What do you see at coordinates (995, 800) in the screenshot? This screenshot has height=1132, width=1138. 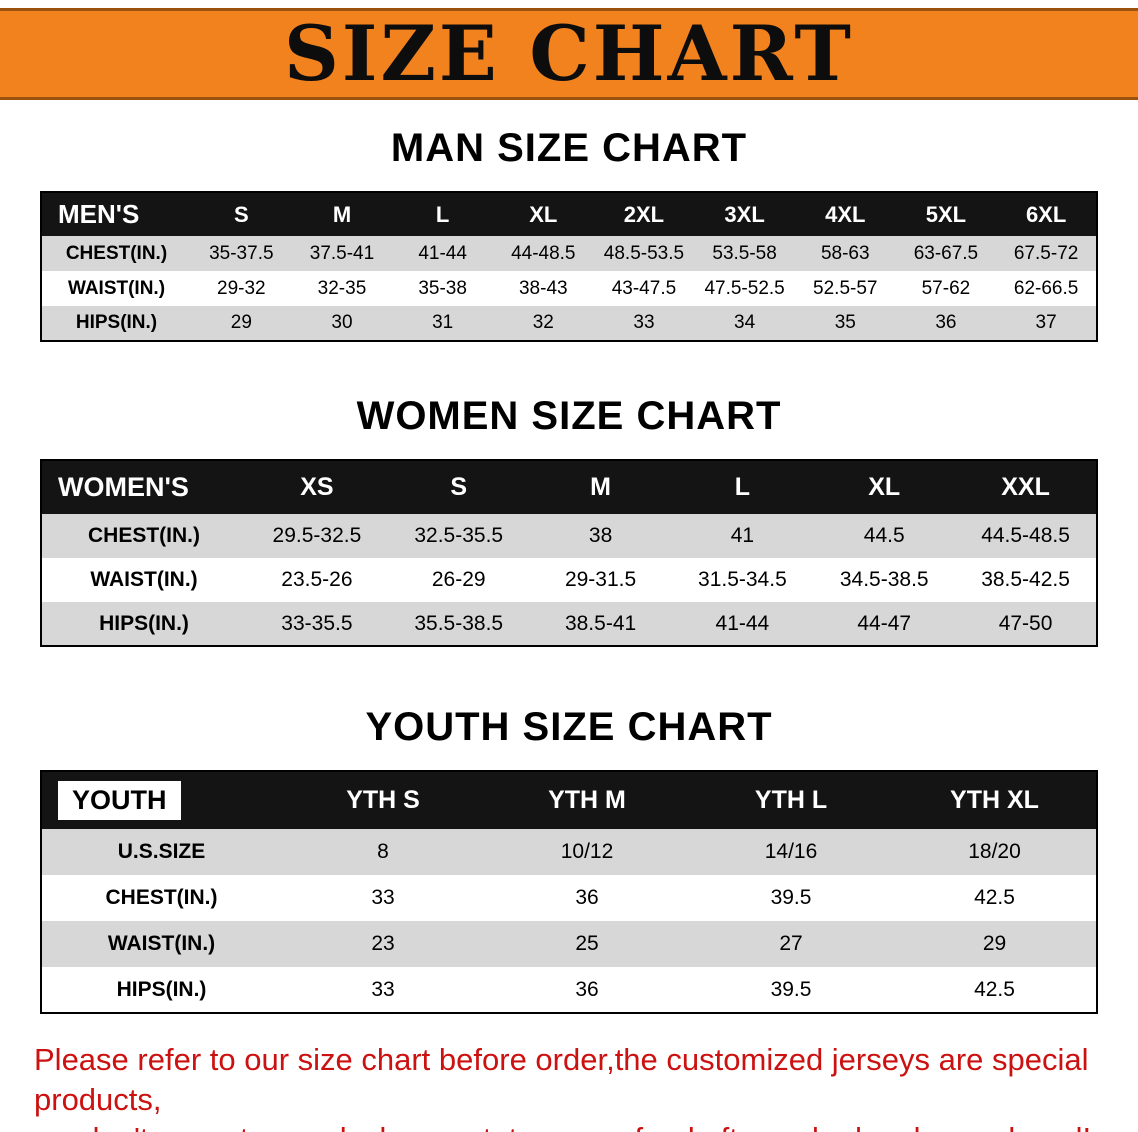 I see `size-header-cell: YTH XL` at bounding box center [995, 800].